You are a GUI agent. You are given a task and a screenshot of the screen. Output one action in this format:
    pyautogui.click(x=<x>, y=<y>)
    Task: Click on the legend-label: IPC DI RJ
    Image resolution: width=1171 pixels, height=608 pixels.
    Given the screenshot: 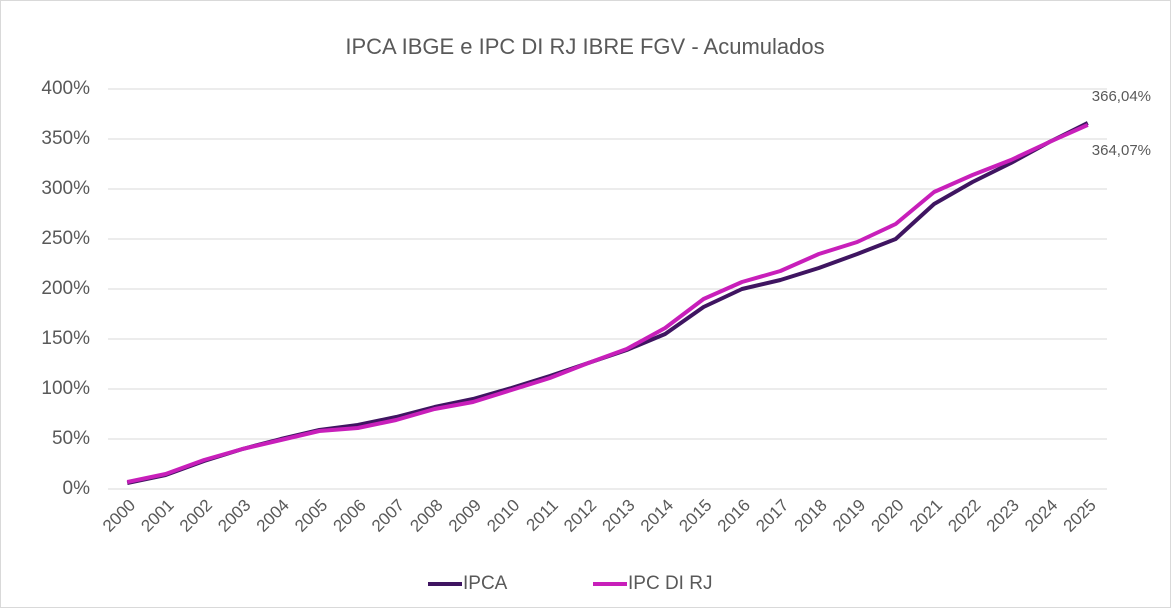 What is the action you would take?
    pyautogui.click(x=670, y=583)
    